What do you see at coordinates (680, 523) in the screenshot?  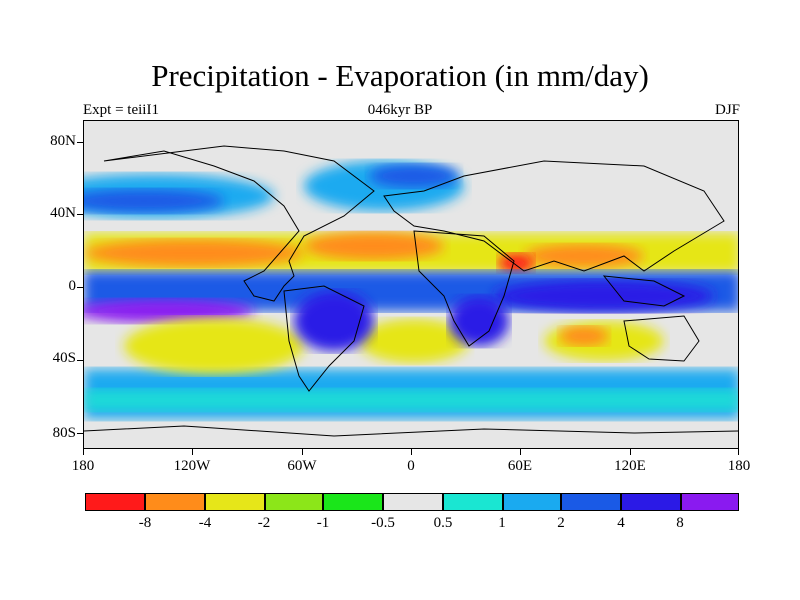 I see `colorbar-label: 8` at bounding box center [680, 523].